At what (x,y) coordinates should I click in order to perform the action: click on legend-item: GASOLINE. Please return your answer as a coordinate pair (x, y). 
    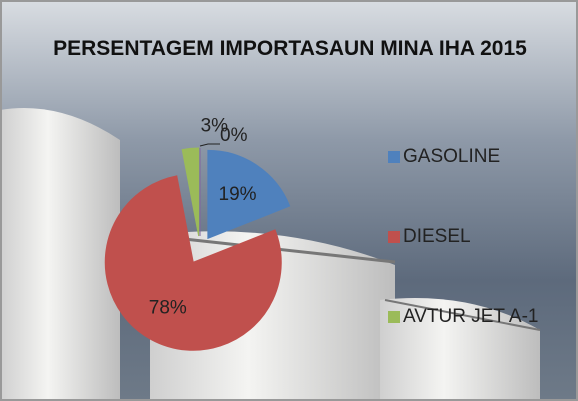
    Looking at the image, I should click on (480, 157).